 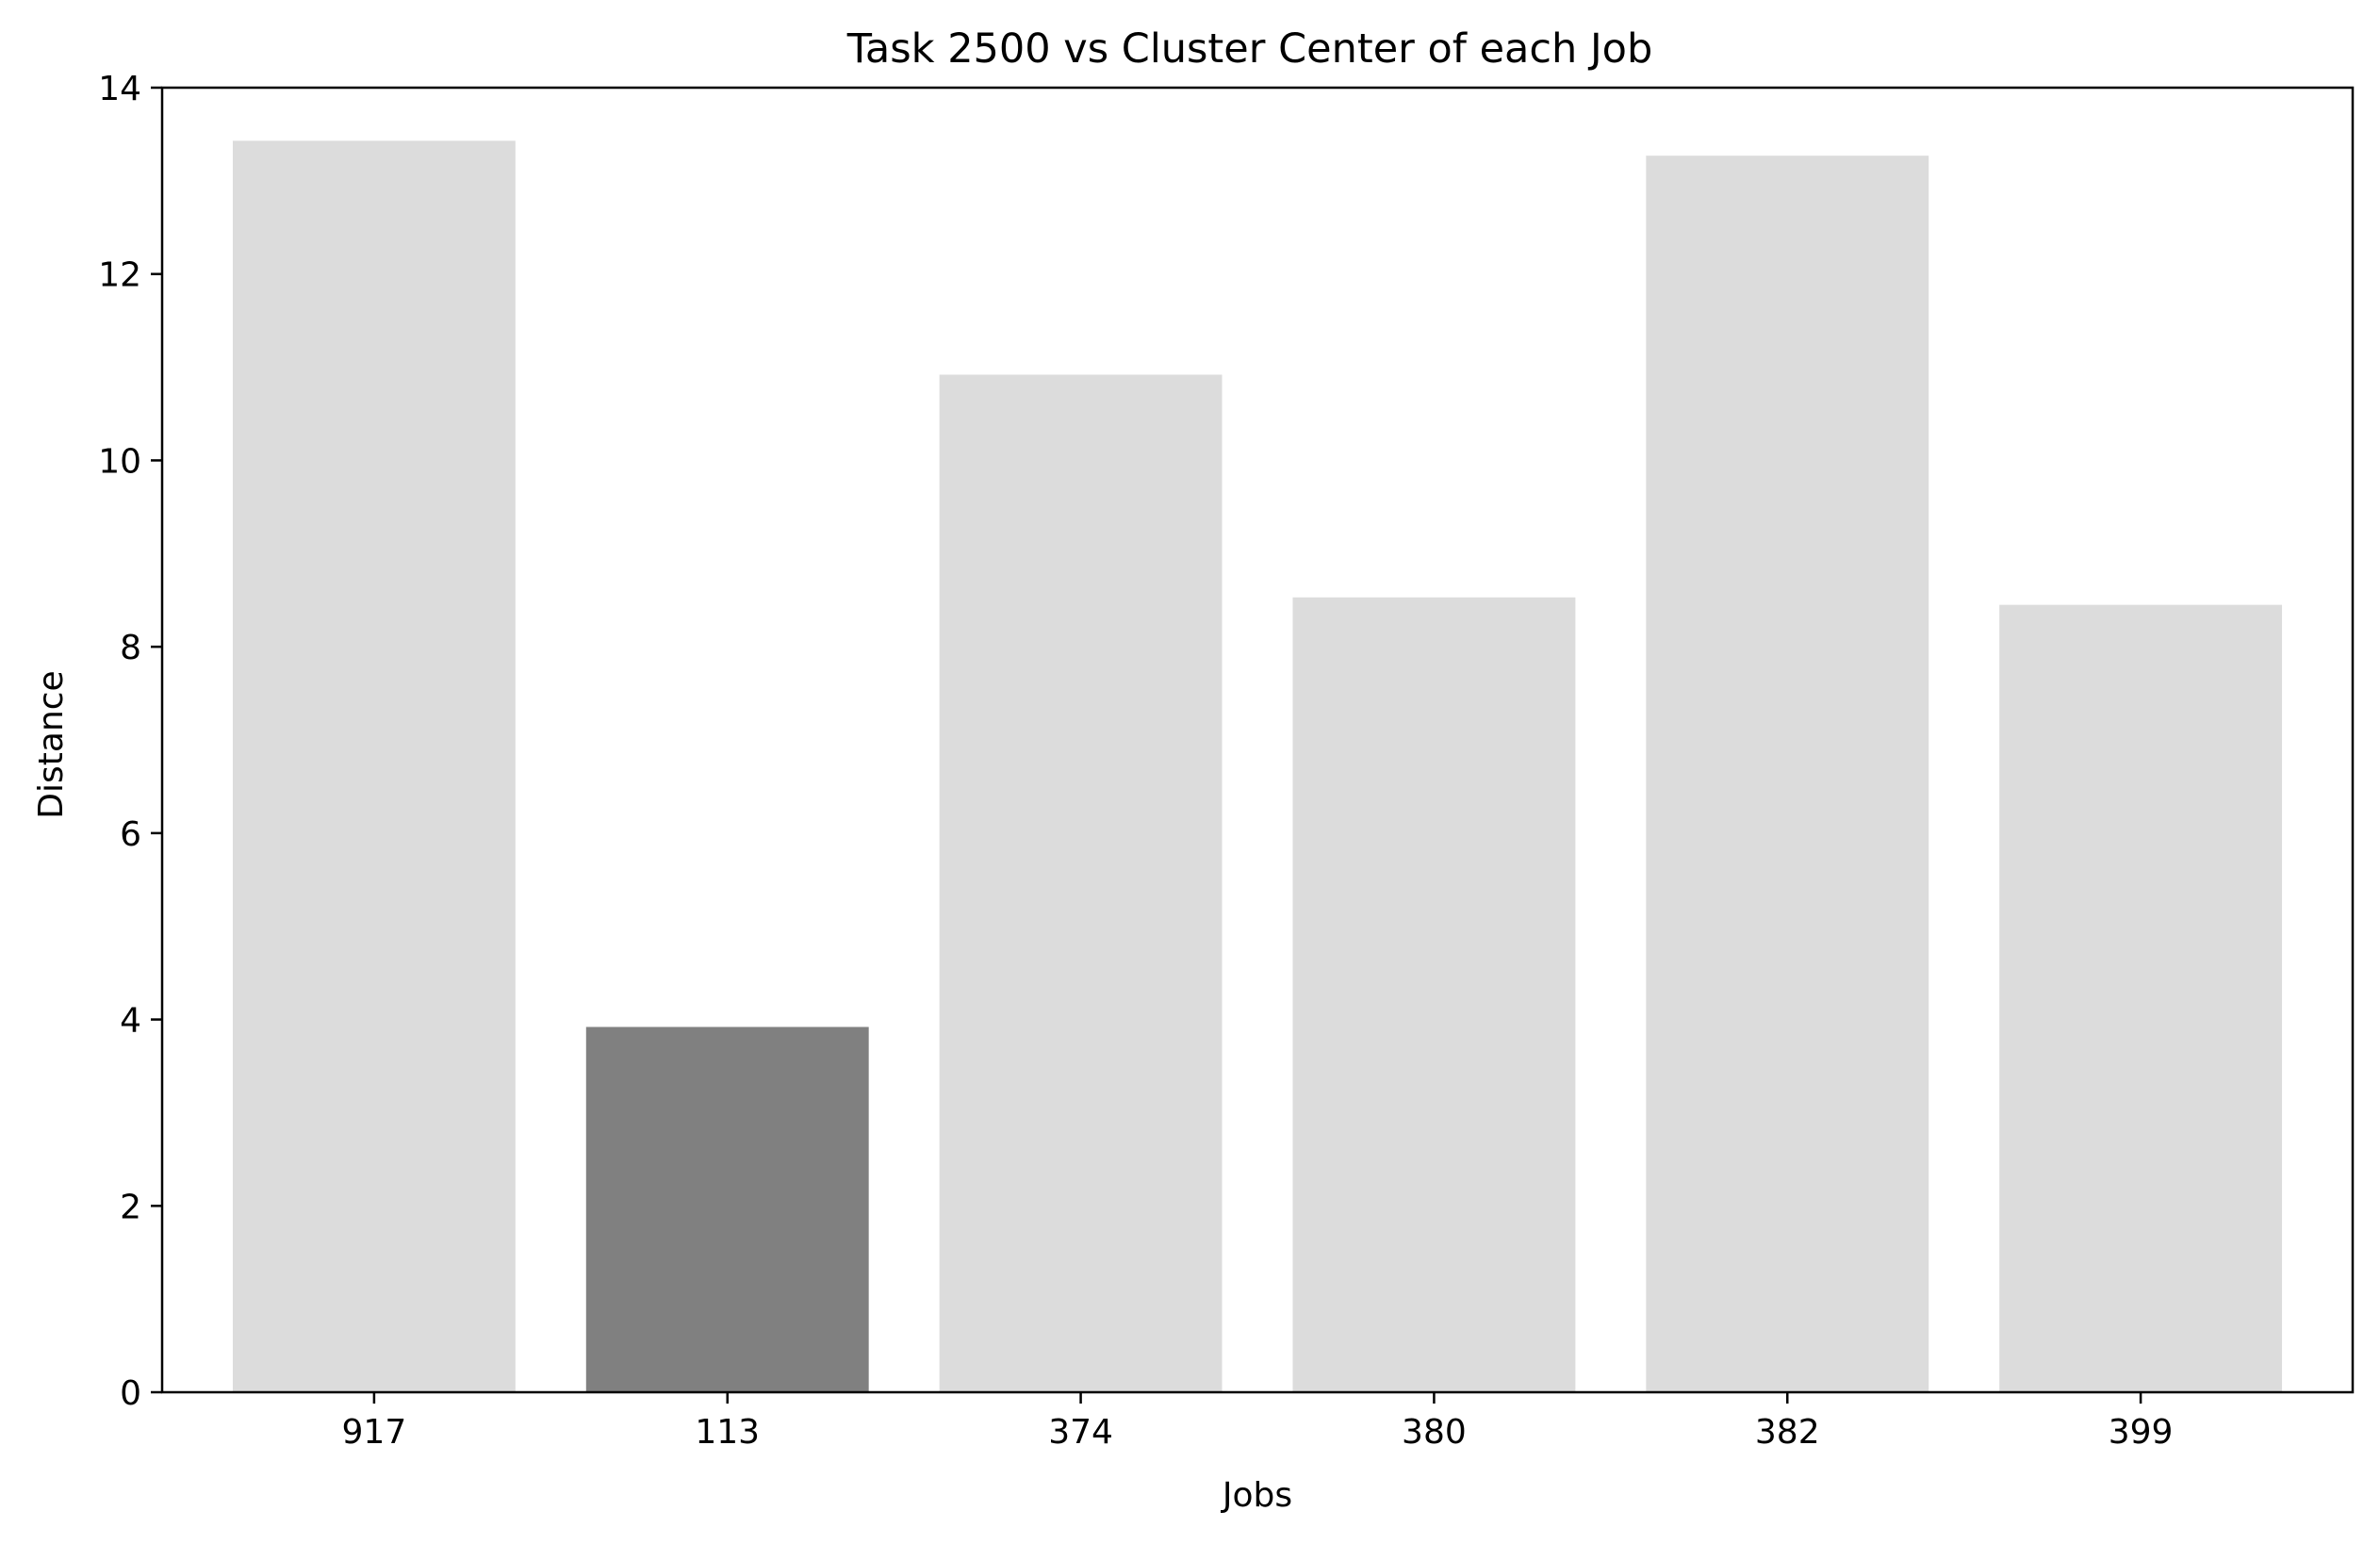 What do you see at coordinates (130, 1393) in the screenshot?
I see `y-tick-label: 0` at bounding box center [130, 1393].